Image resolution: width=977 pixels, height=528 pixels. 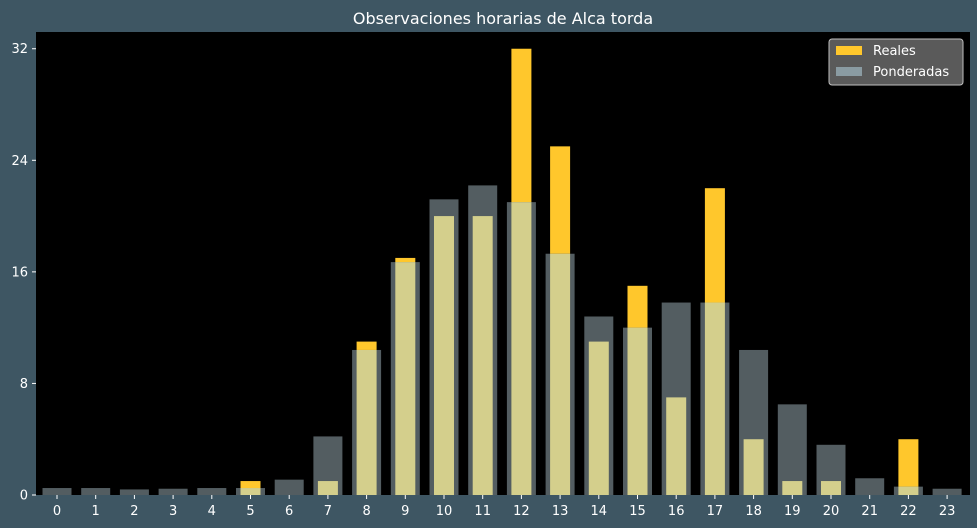 What do you see at coordinates (637, 511) in the screenshot?
I see `x-tick-label-15: 15` at bounding box center [637, 511].